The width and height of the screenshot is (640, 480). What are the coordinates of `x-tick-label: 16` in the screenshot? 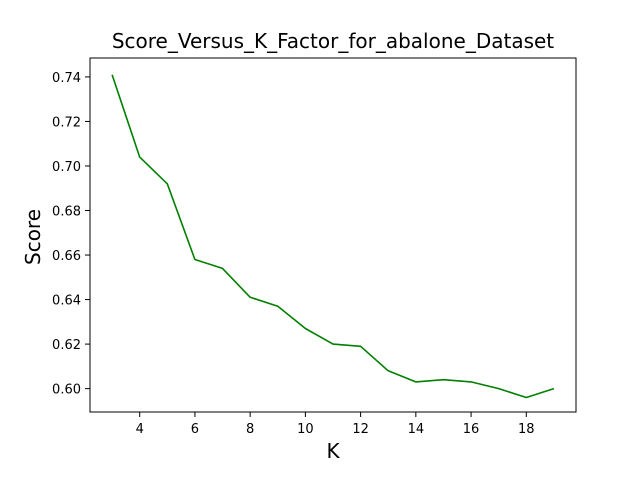 It's located at (471, 429).